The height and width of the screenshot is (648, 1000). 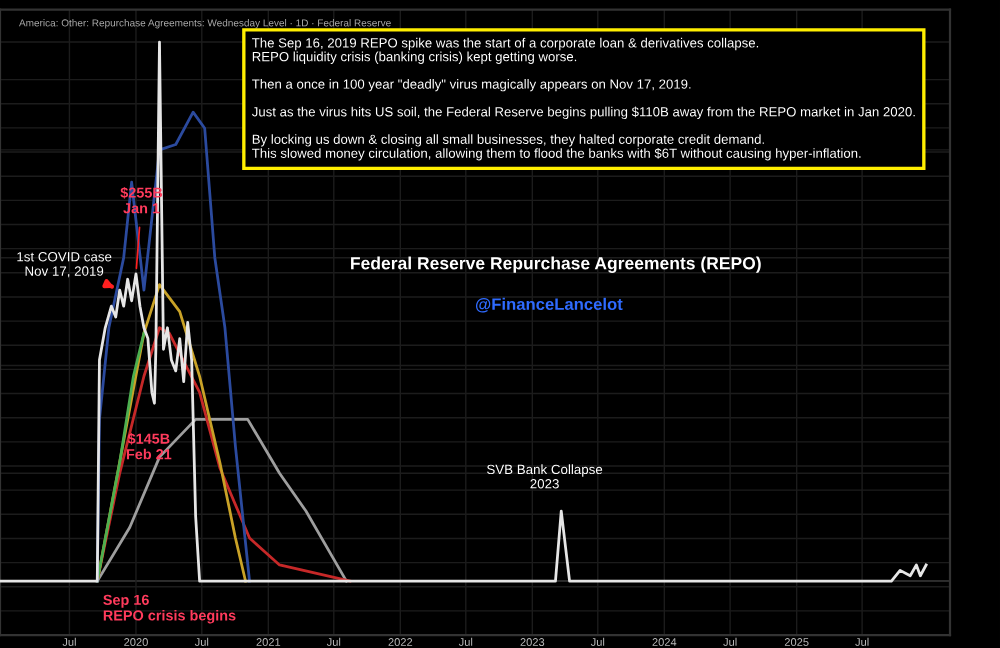 What do you see at coordinates (556, 264) in the screenshot?
I see `text: Federal Reserve Repurchase Agreements (REPO)` at bounding box center [556, 264].